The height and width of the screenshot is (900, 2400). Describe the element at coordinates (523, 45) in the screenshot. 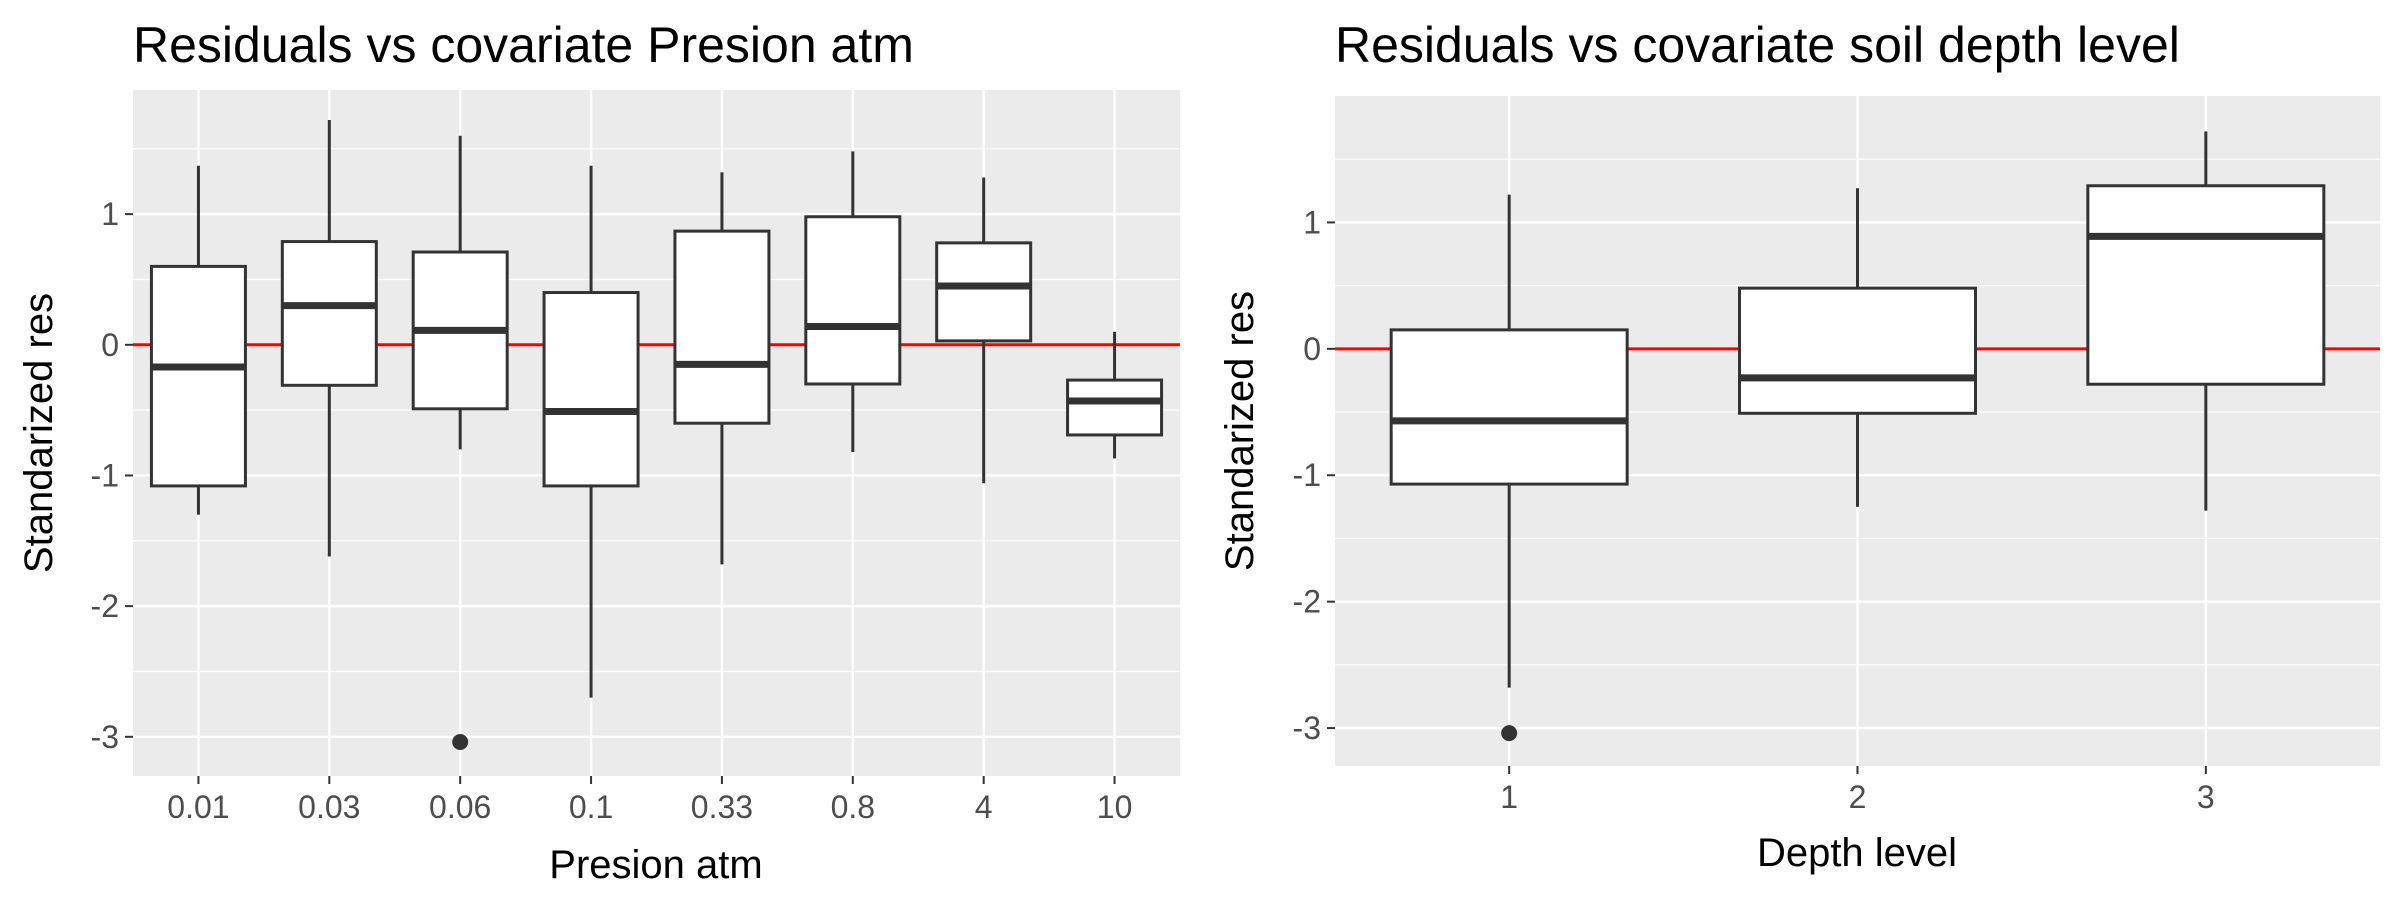

I see `chart-left-title: Residuals vs covariate Presion atm` at that location.